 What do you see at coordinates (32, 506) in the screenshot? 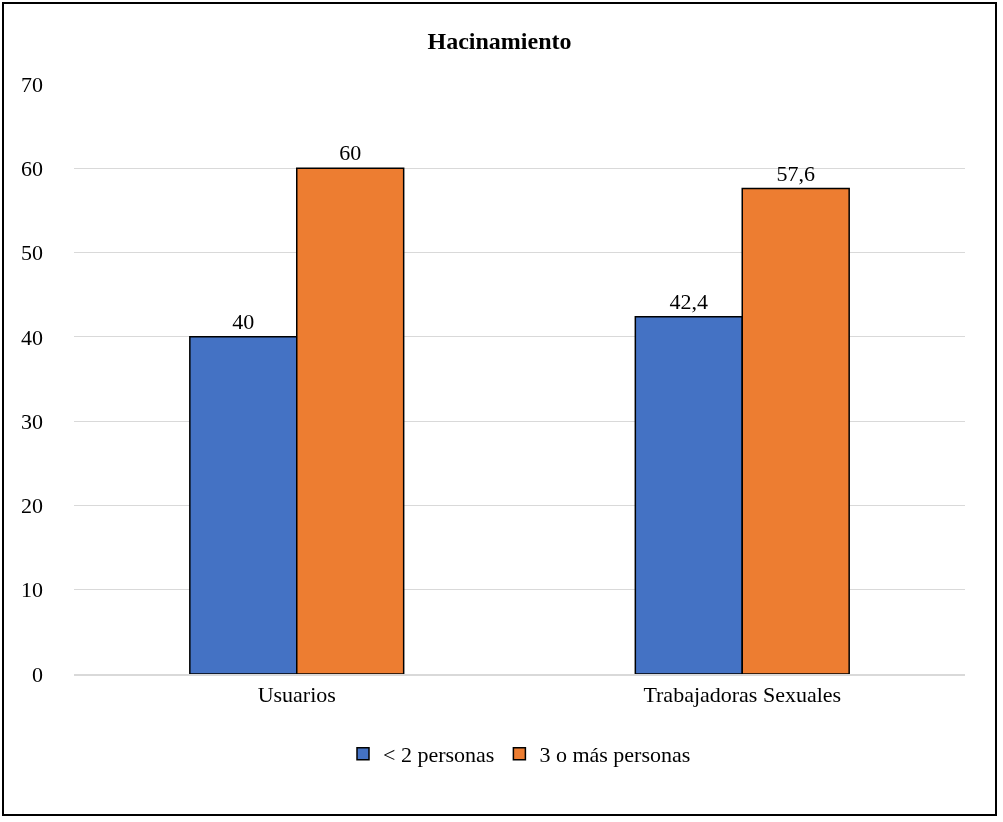
I see `y-tick-label: 20` at bounding box center [32, 506].